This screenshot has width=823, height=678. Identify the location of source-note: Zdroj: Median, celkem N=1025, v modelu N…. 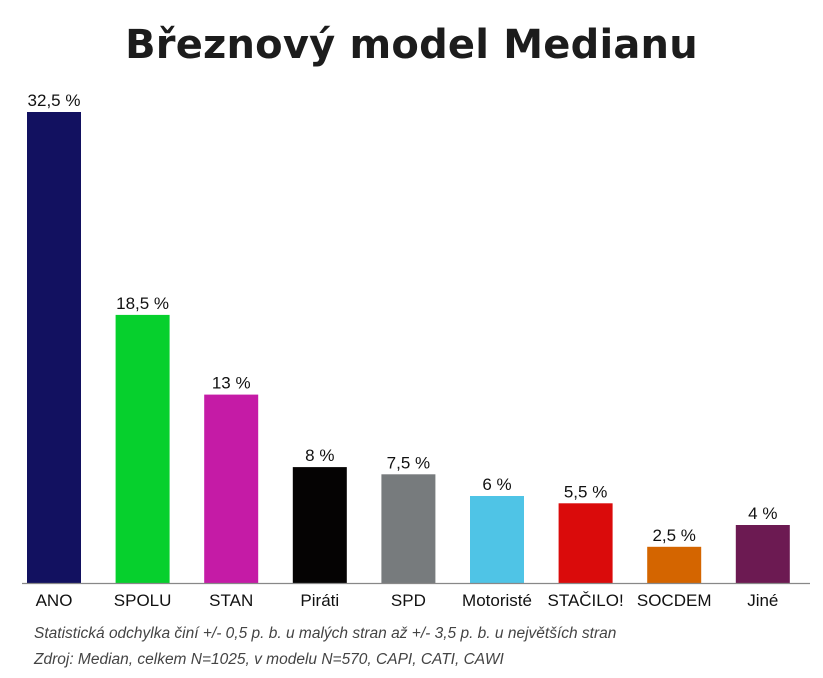
(269, 659).